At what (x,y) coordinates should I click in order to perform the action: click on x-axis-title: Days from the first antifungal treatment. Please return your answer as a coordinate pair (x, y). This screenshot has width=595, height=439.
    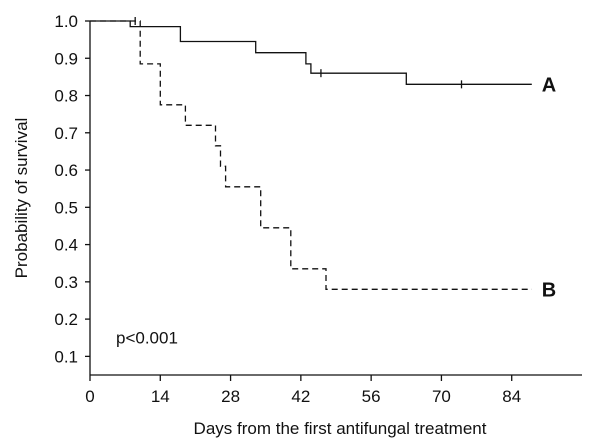
    Looking at the image, I should click on (340, 428).